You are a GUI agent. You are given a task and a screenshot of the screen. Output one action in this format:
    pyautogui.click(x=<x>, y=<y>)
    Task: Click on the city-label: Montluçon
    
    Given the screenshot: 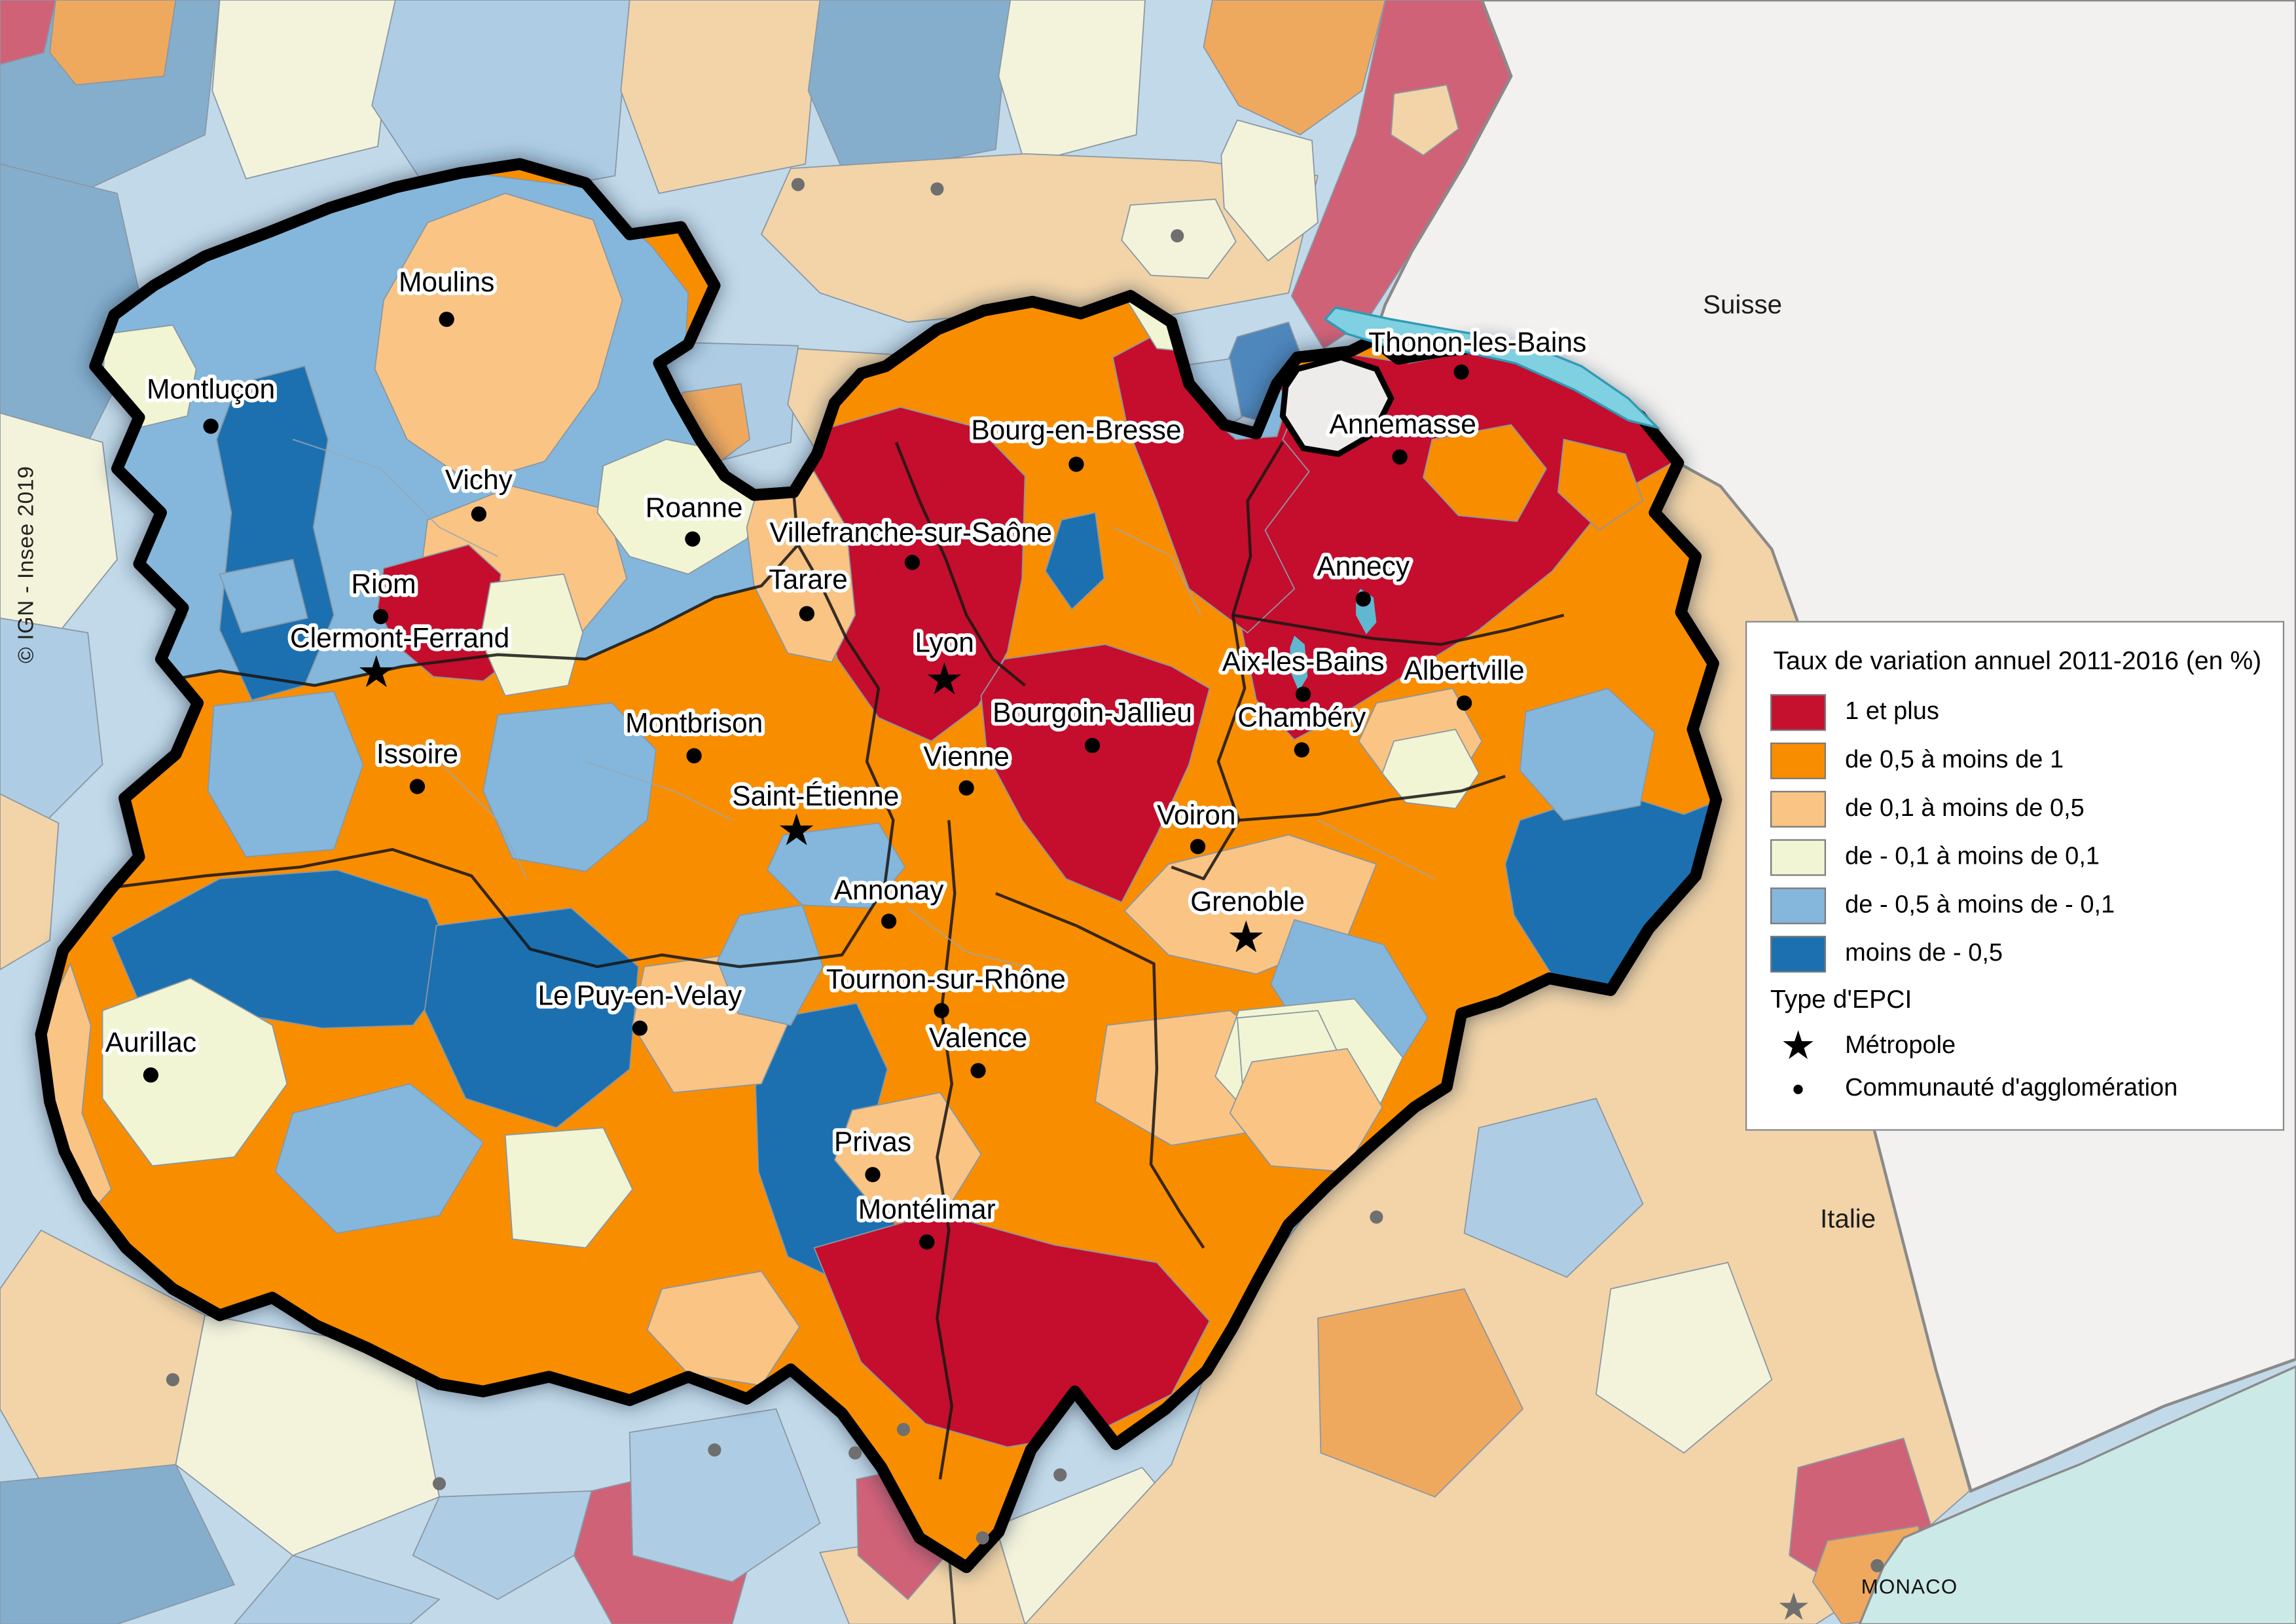 What is the action you would take?
    pyautogui.click(x=211, y=389)
    